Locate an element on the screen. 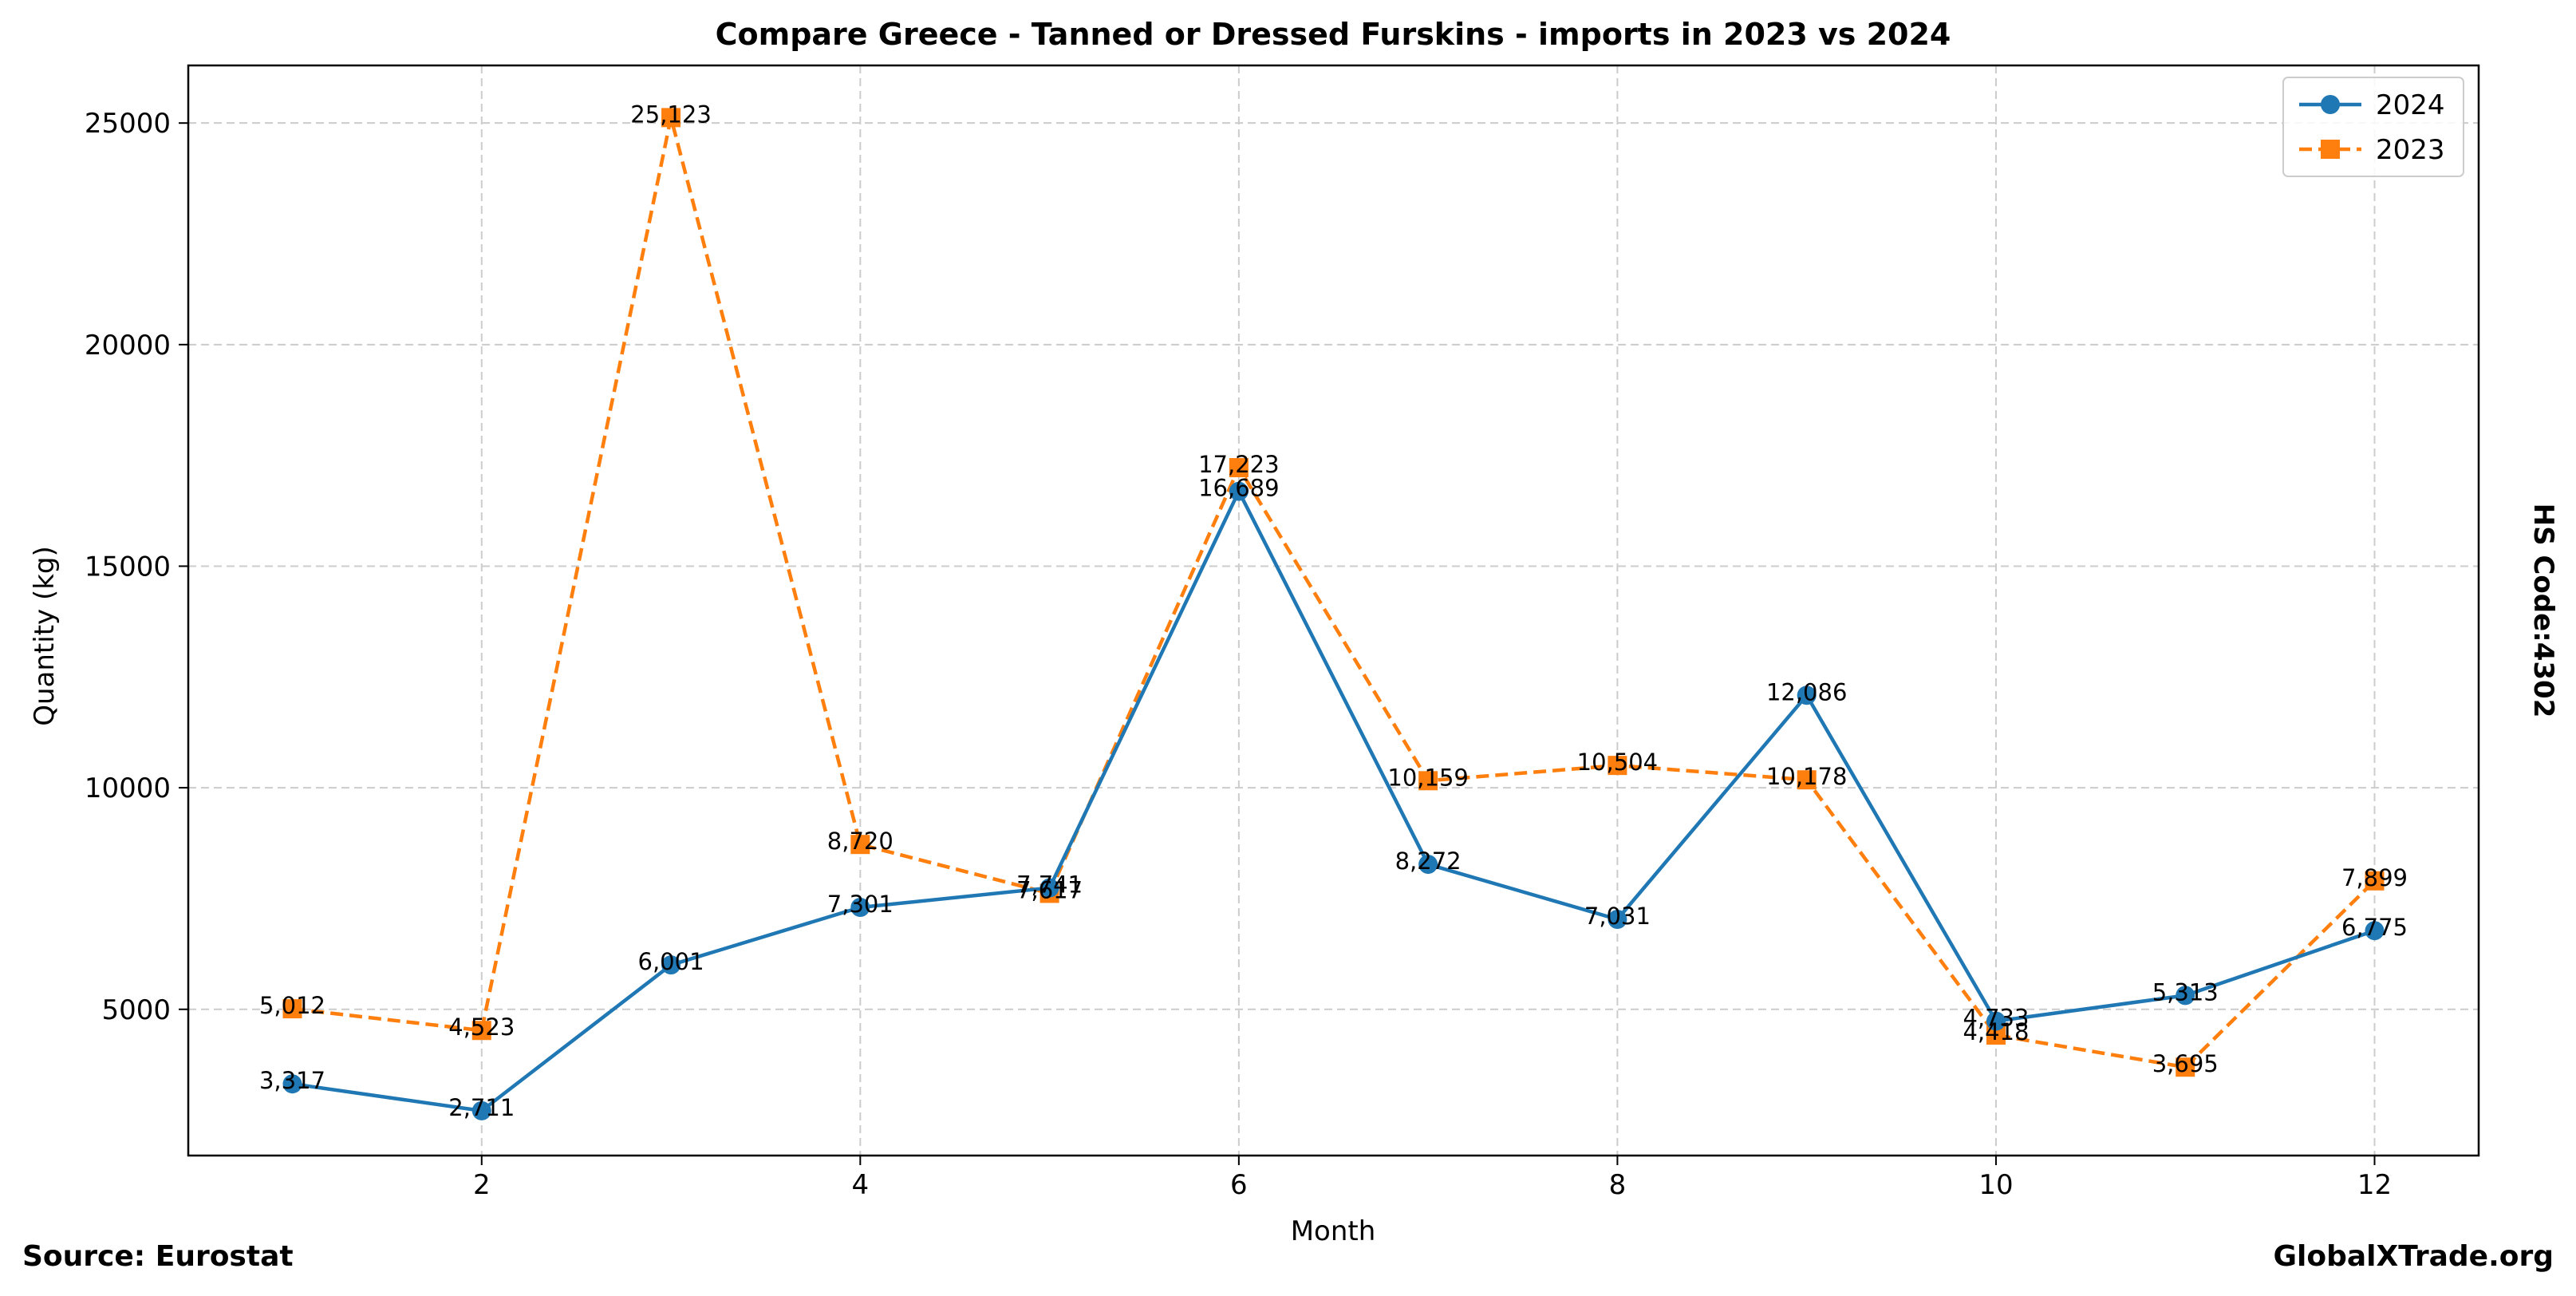  series-2024-data-label: 6,775 is located at coordinates (2374, 928).